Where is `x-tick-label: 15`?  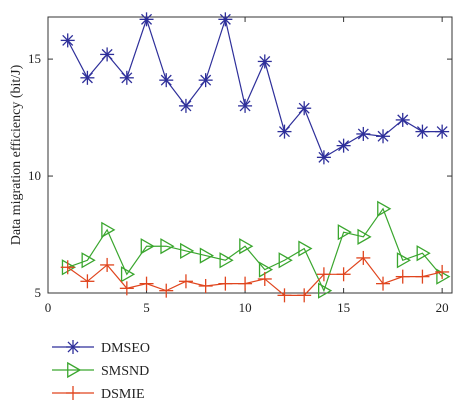 x-tick-label: 15 is located at coordinates (343, 307).